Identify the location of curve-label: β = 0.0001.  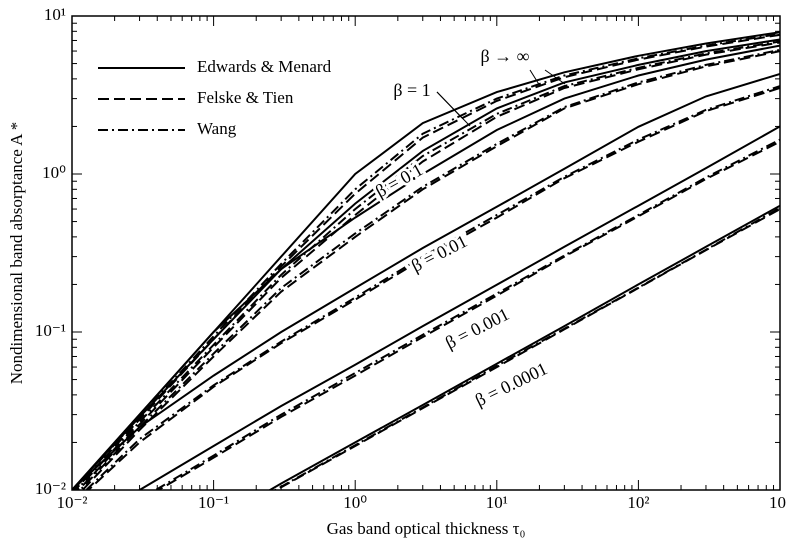
(511, 384).